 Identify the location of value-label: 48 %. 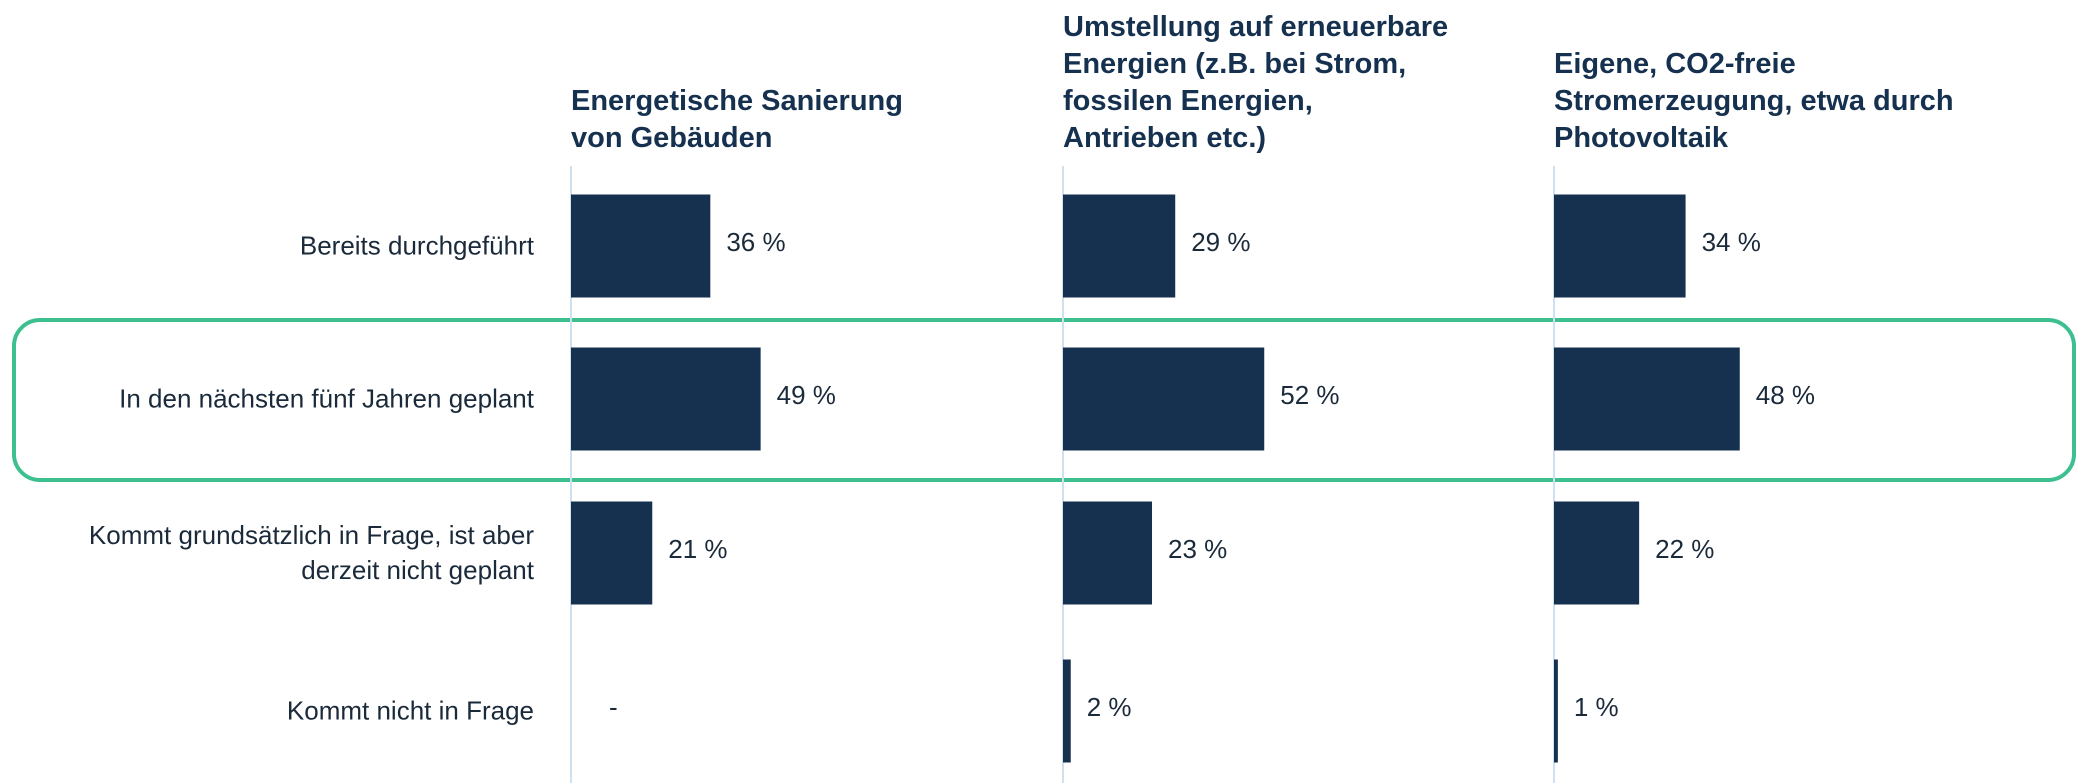
(1785, 395).